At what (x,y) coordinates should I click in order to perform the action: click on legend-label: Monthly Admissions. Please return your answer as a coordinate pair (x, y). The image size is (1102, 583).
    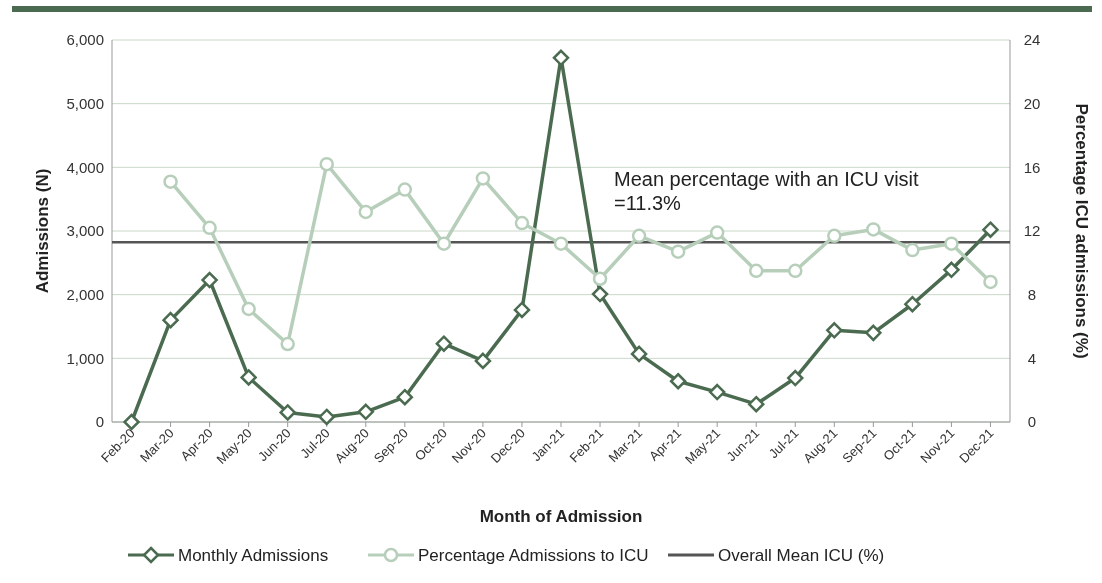
    Looking at the image, I should click on (253, 555).